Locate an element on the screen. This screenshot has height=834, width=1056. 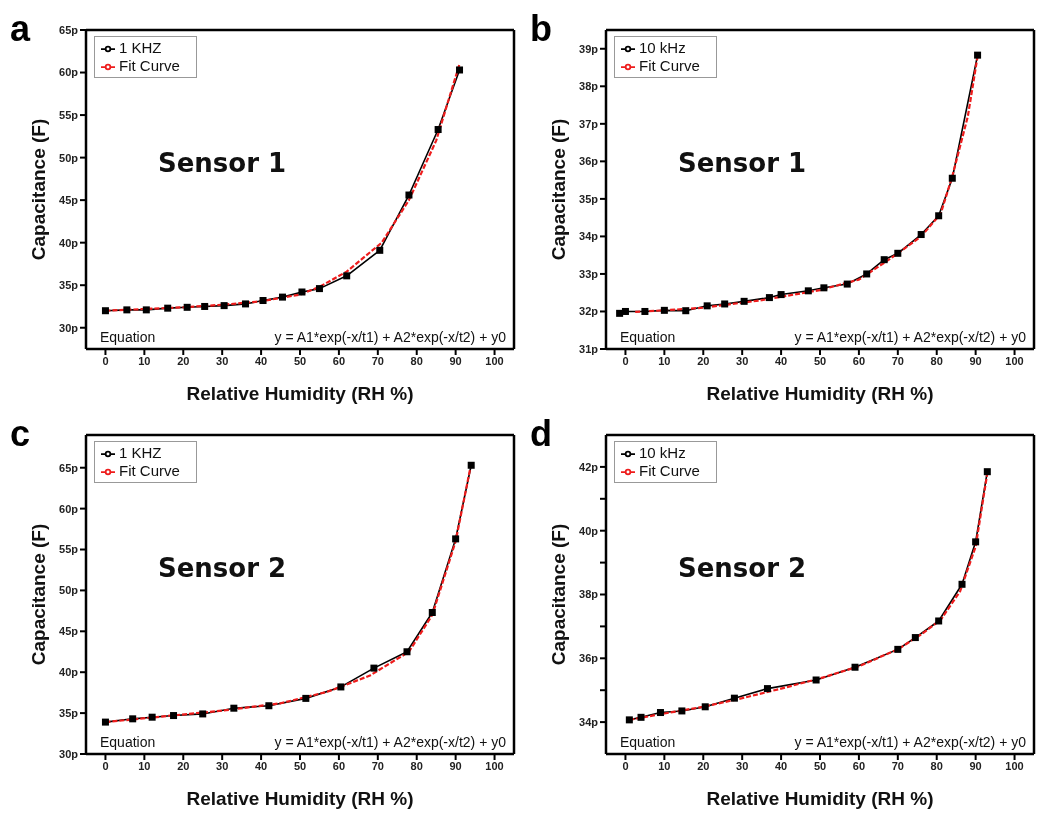
annotation: Sensor 1 is located at coordinates (222, 163).